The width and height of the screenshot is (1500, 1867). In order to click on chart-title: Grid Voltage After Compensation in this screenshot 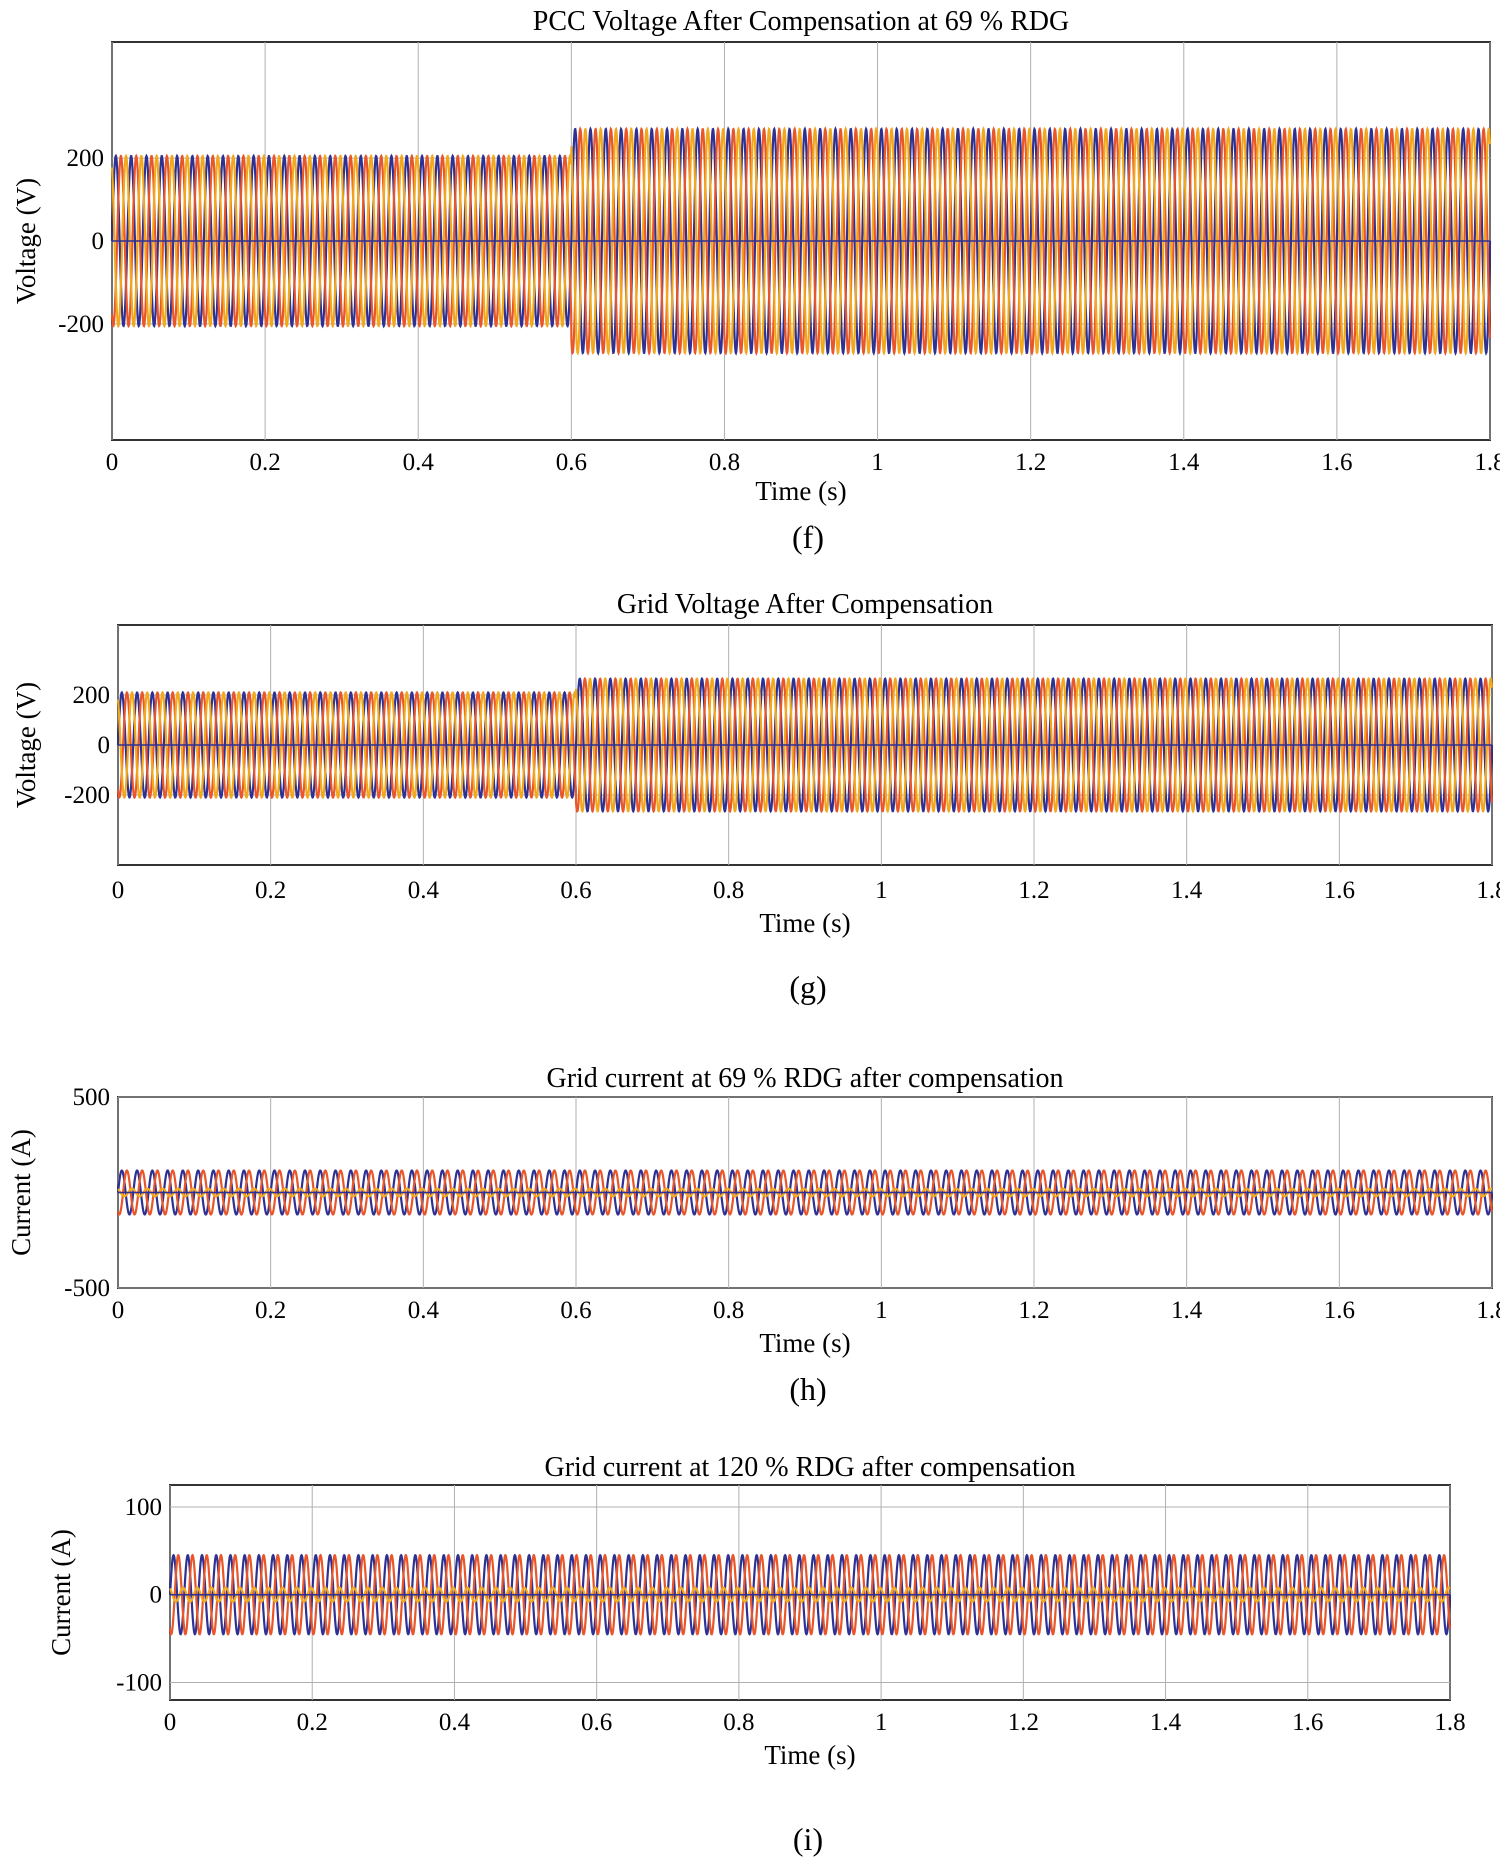, I will do `click(805, 604)`.